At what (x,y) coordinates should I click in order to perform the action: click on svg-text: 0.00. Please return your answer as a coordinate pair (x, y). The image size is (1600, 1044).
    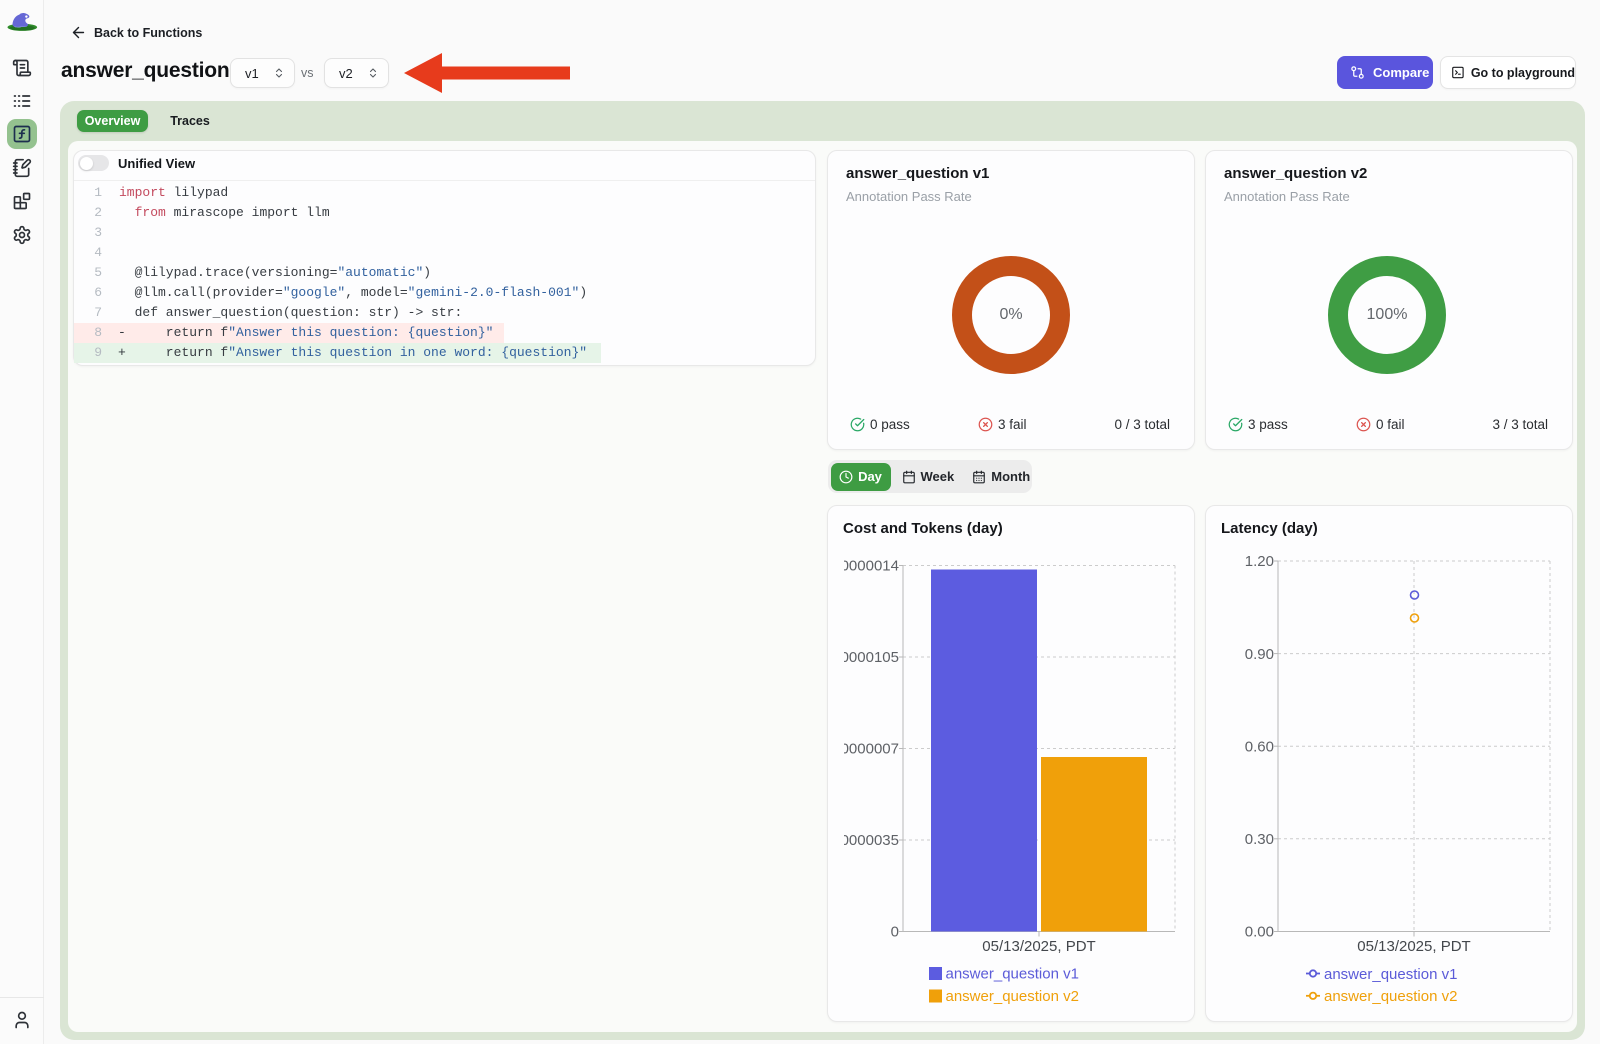
    Looking at the image, I should click on (1259, 932).